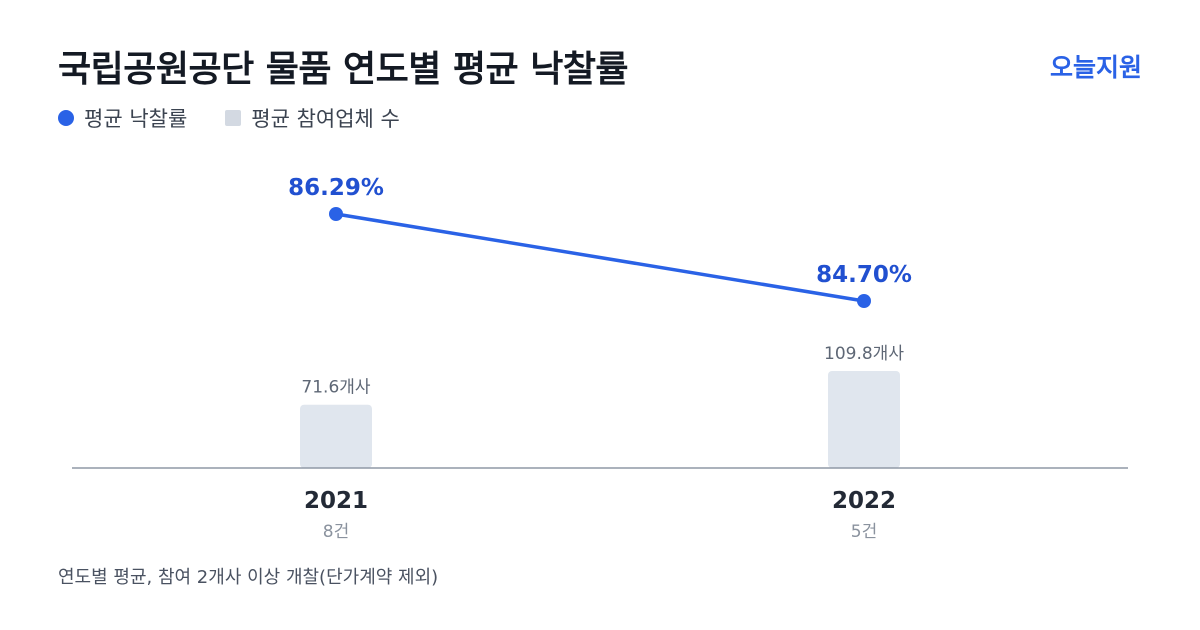 Image resolution: width=1200 pixels, height=630 pixels. Describe the element at coordinates (335, 388) in the screenshot. I see `bar-label-2021: 71.6개사` at that location.